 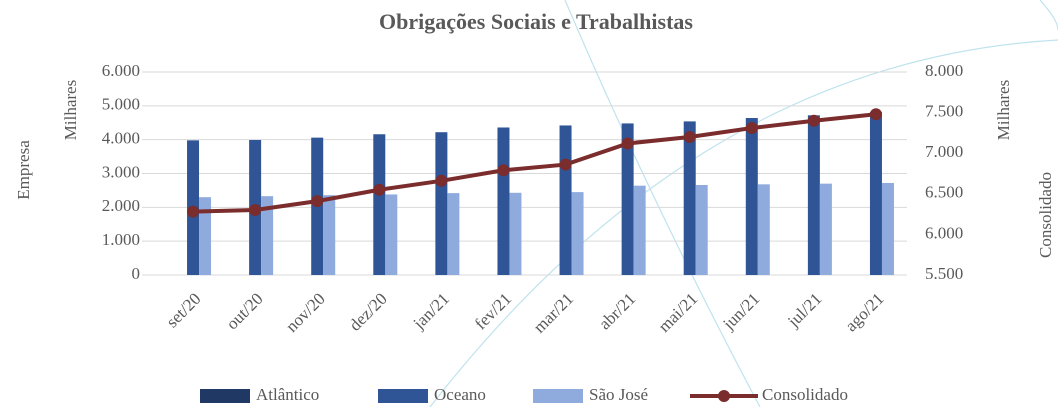 What do you see at coordinates (536, 21) in the screenshot?
I see `chart-title: Obrigações Sociais e Trabalhistas` at bounding box center [536, 21].